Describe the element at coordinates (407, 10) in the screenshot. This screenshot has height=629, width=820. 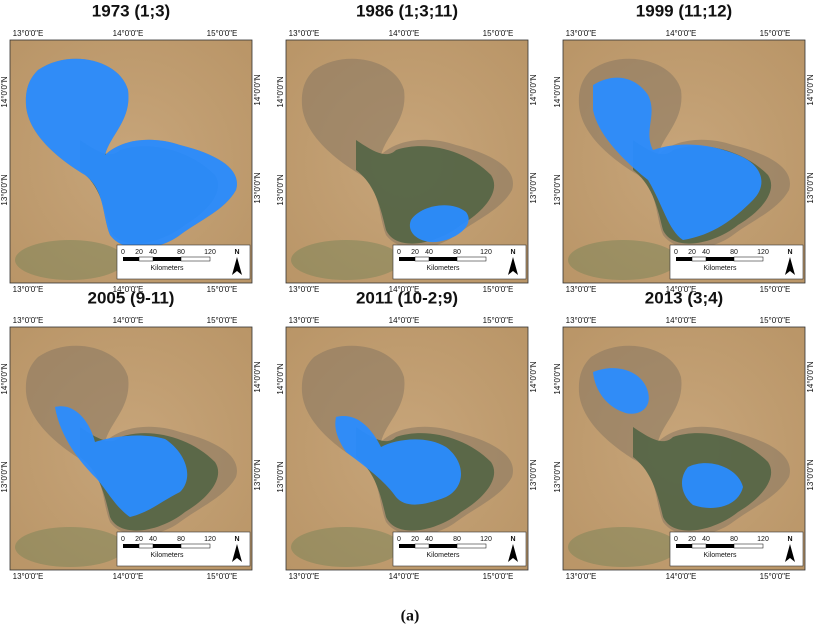
I see `panel-title: 1986 (1;3;11)` at that location.